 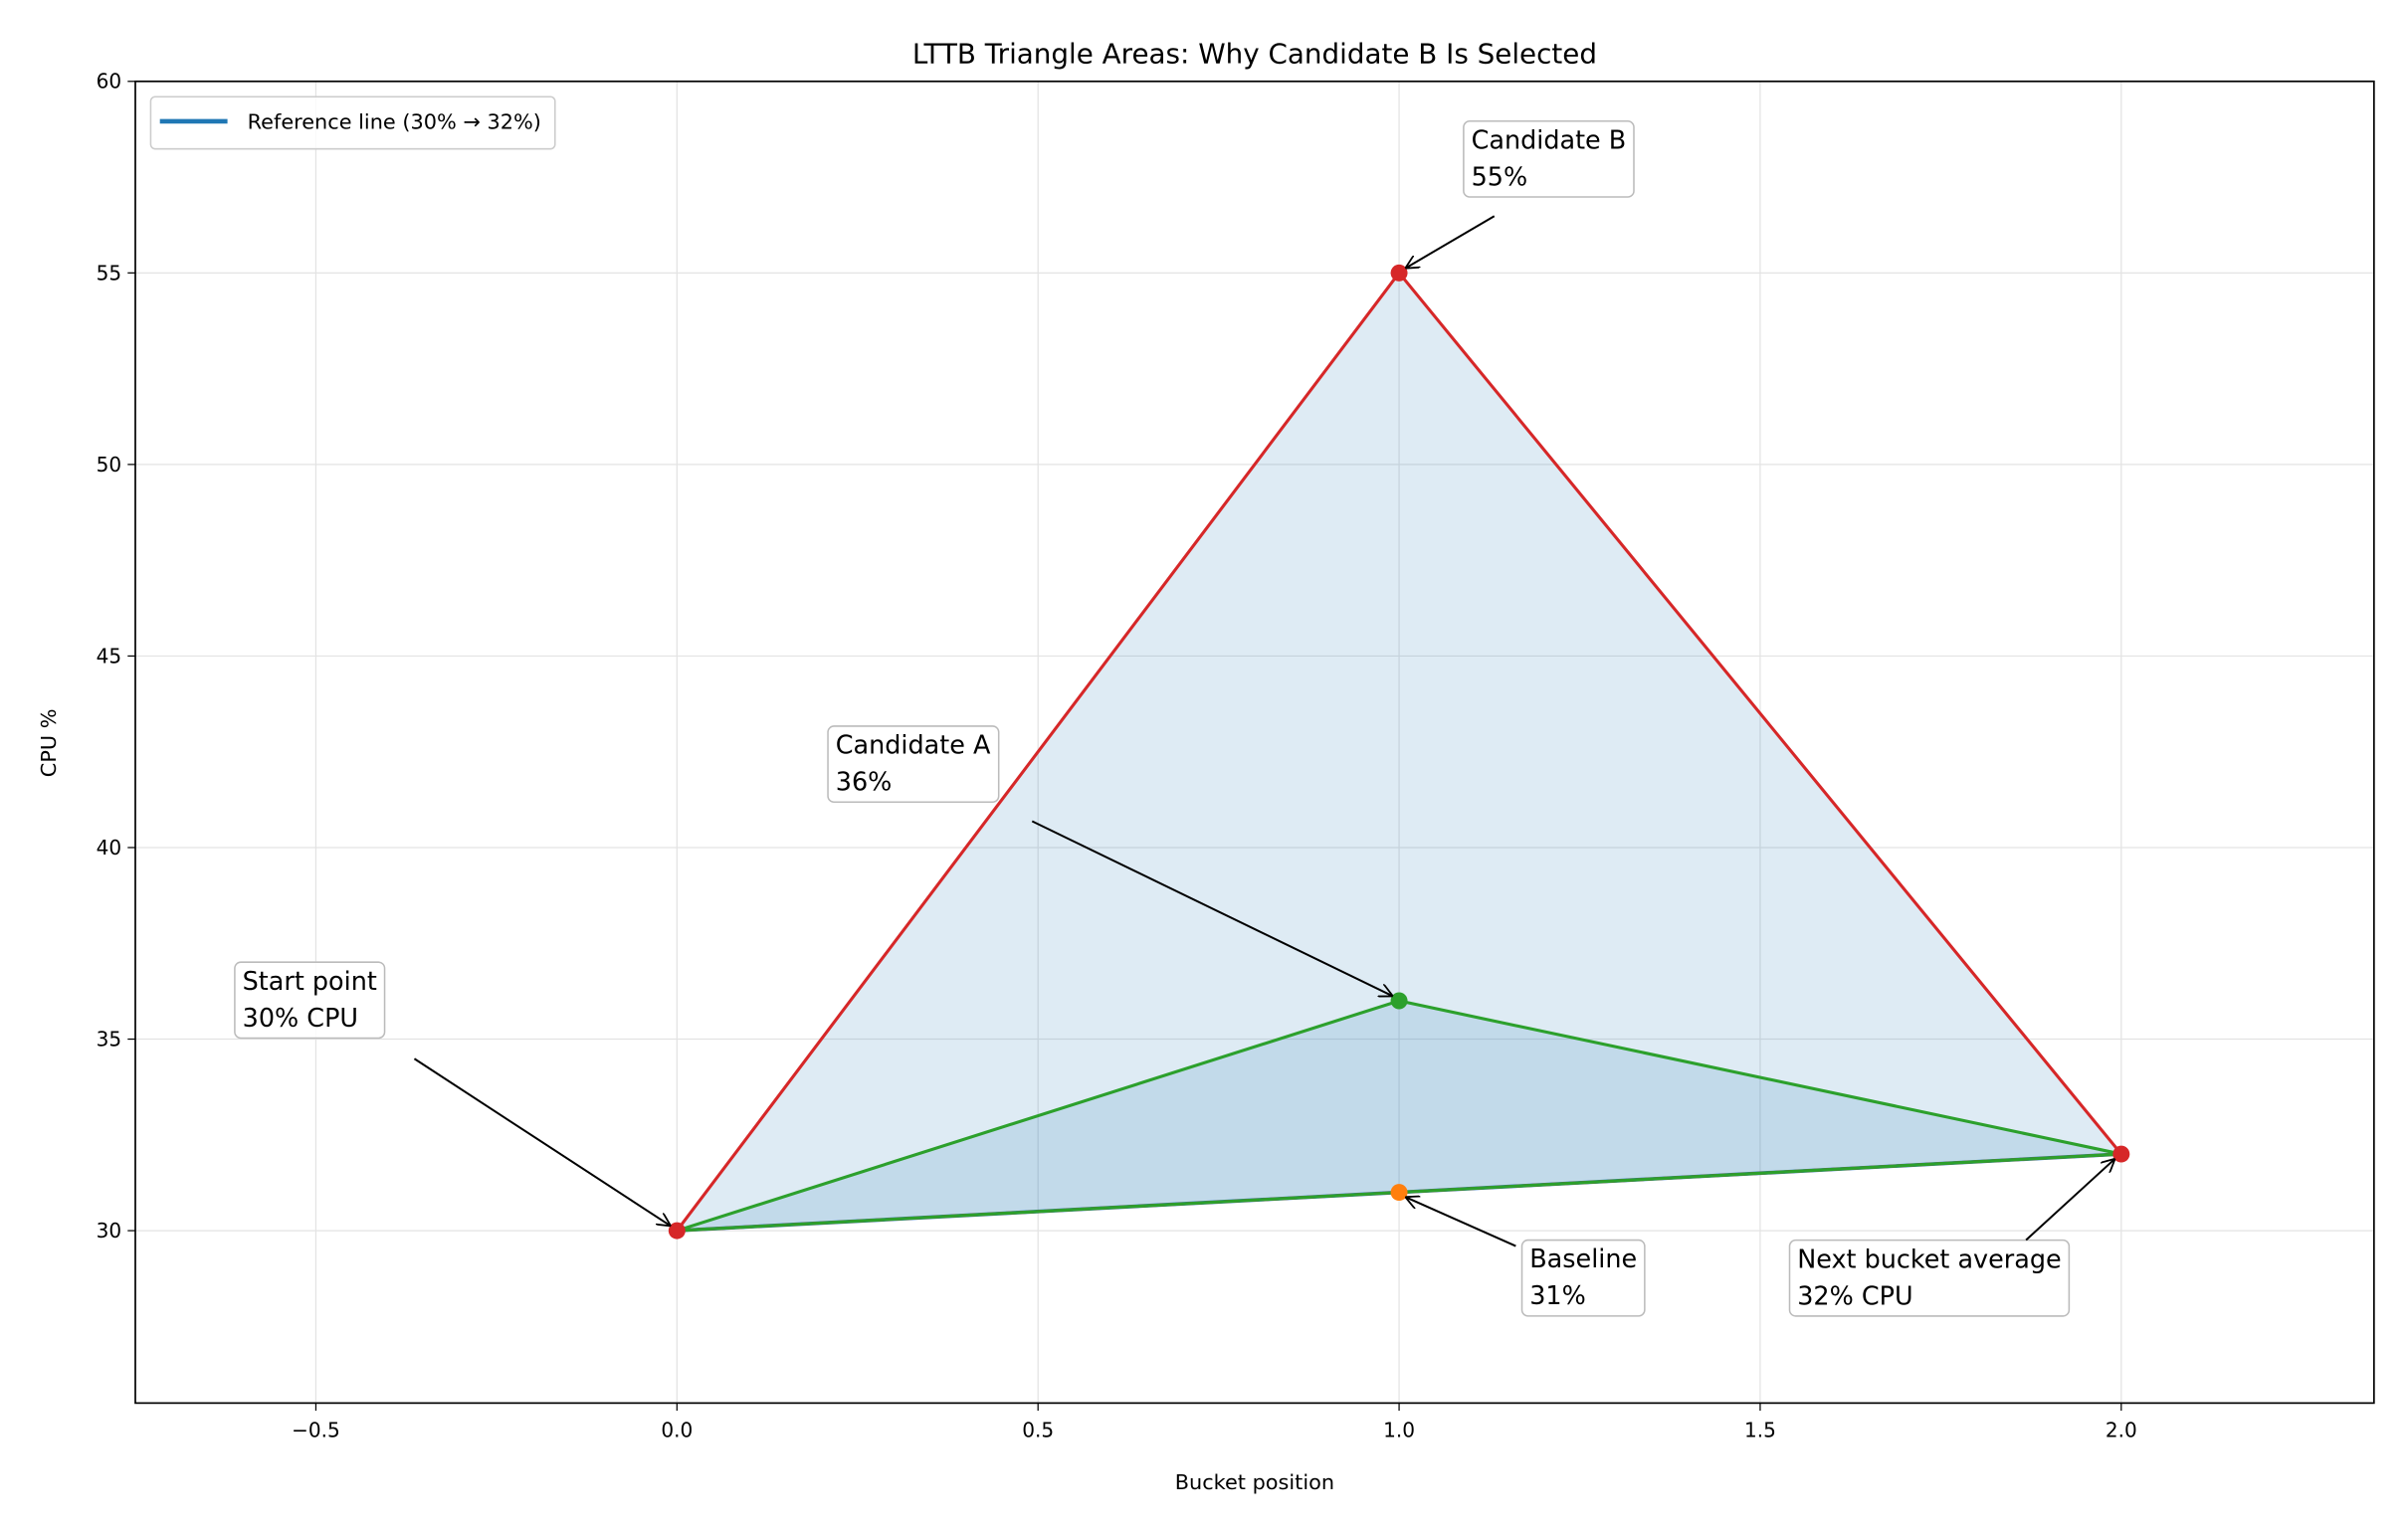 I want to click on annotation-line: Next bucket average, so click(x=1929, y=1260).